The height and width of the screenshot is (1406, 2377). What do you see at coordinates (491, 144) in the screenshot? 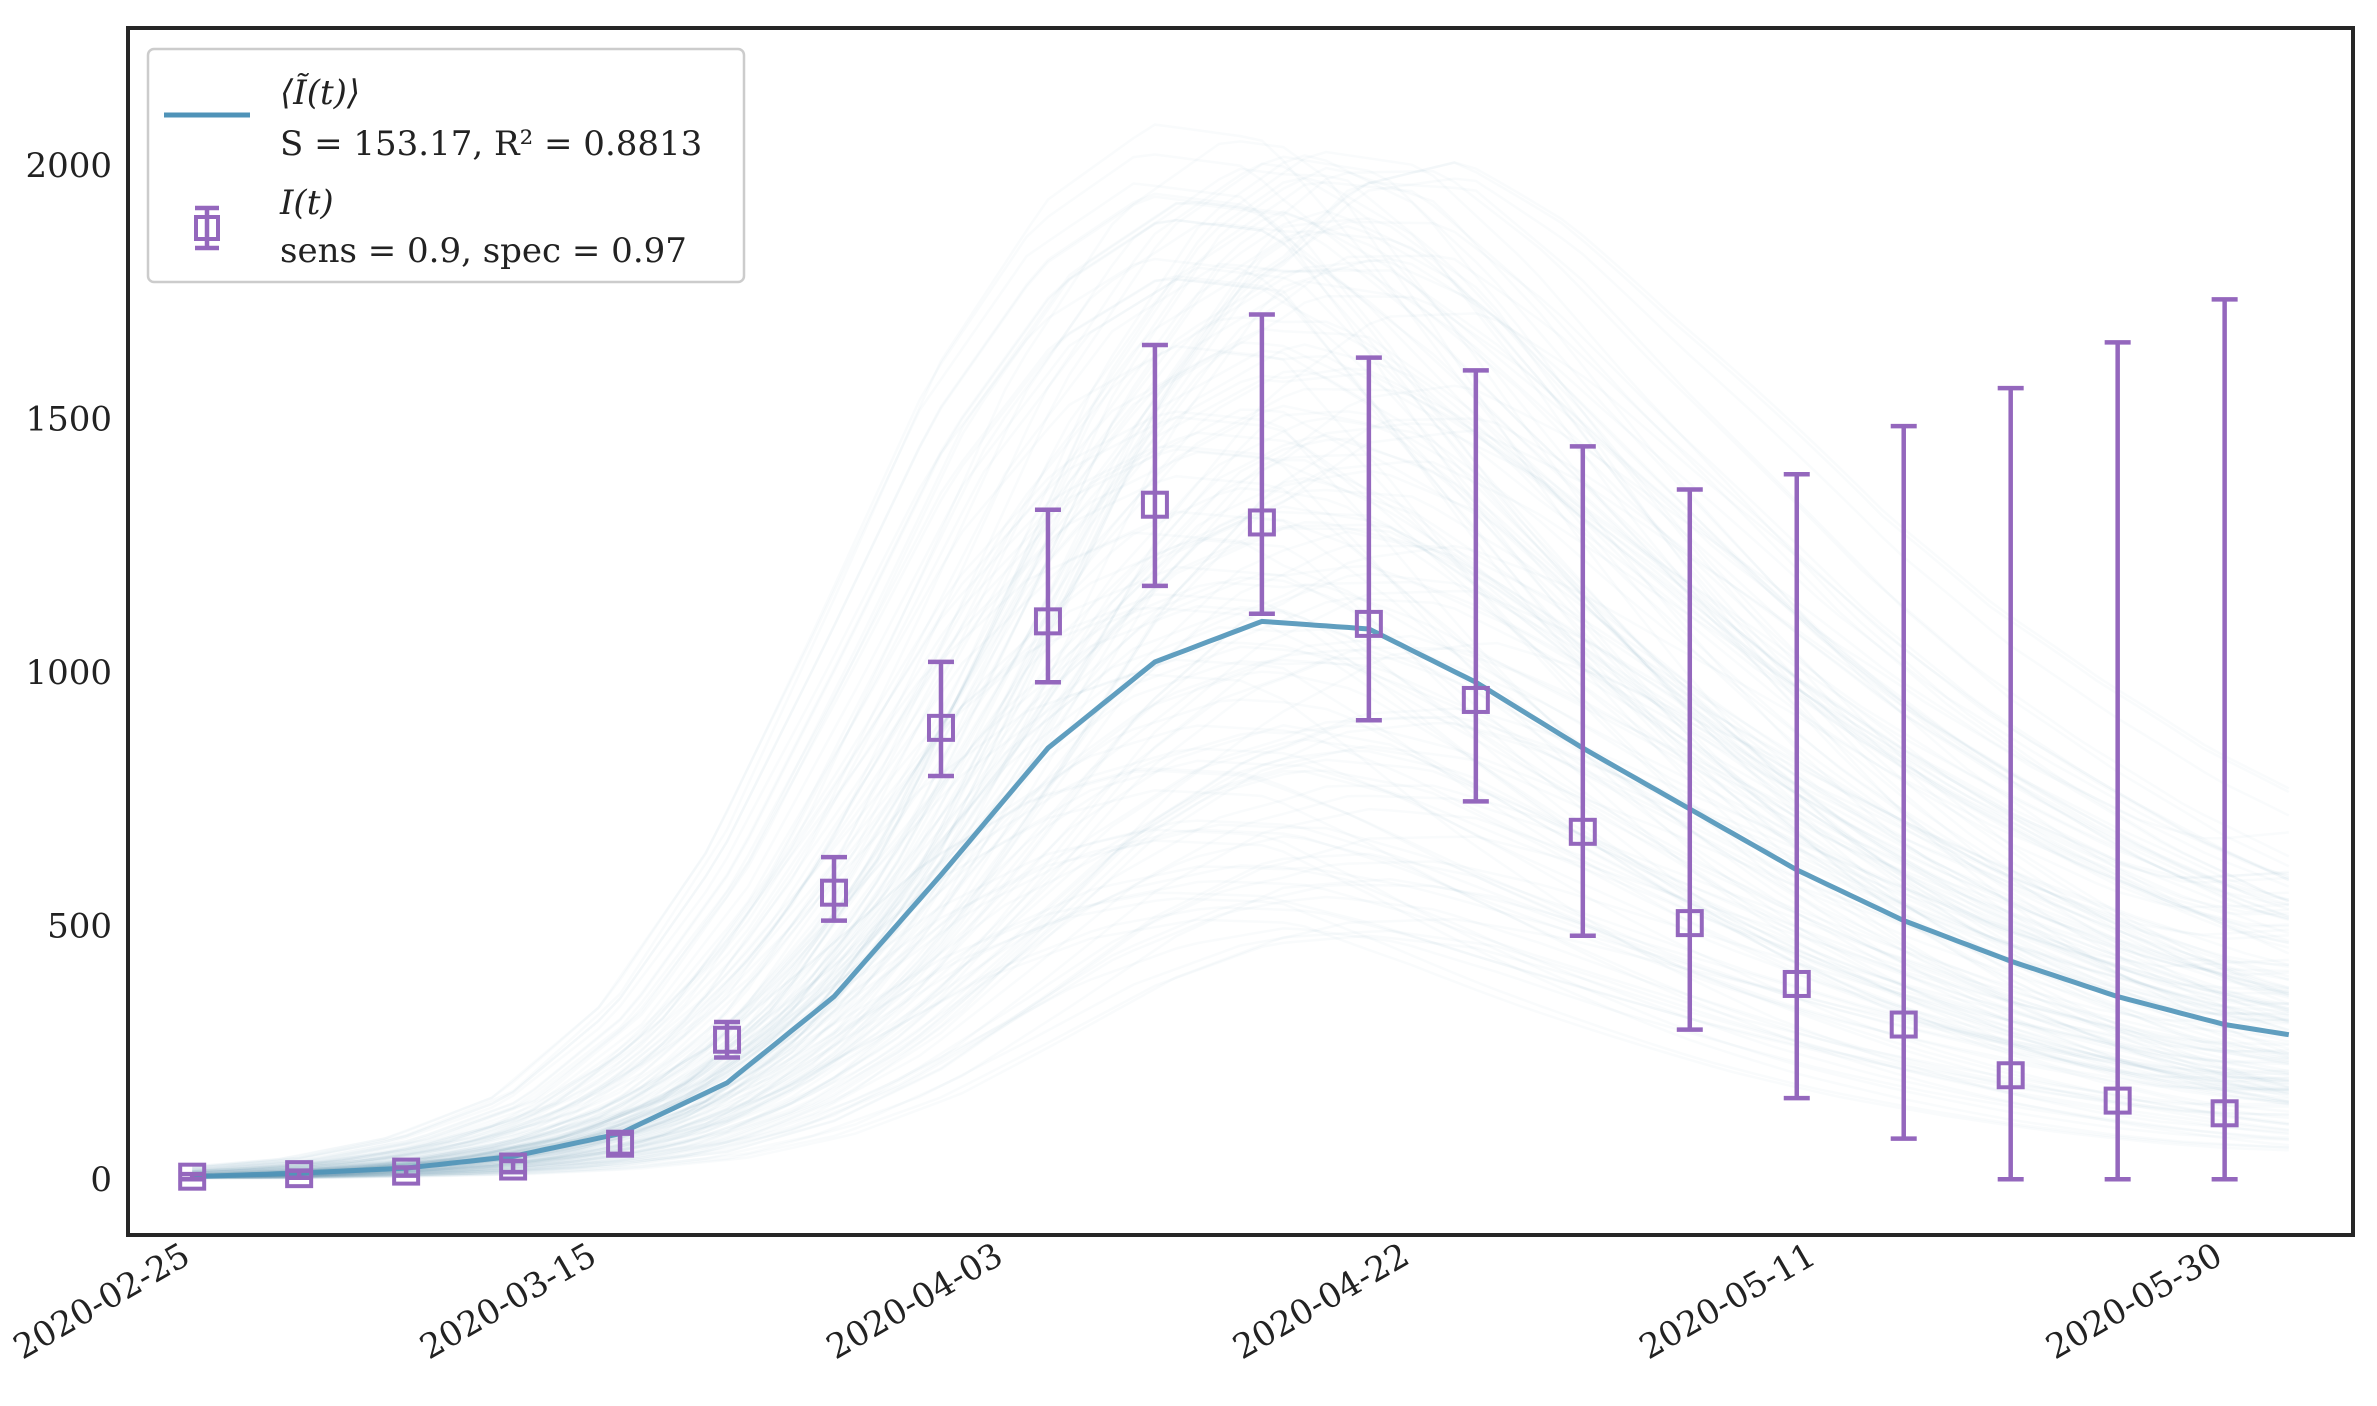
I see `legend-series-1-subtitle: S = 153.17, R² = 0.8813` at bounding box center [491, 144].